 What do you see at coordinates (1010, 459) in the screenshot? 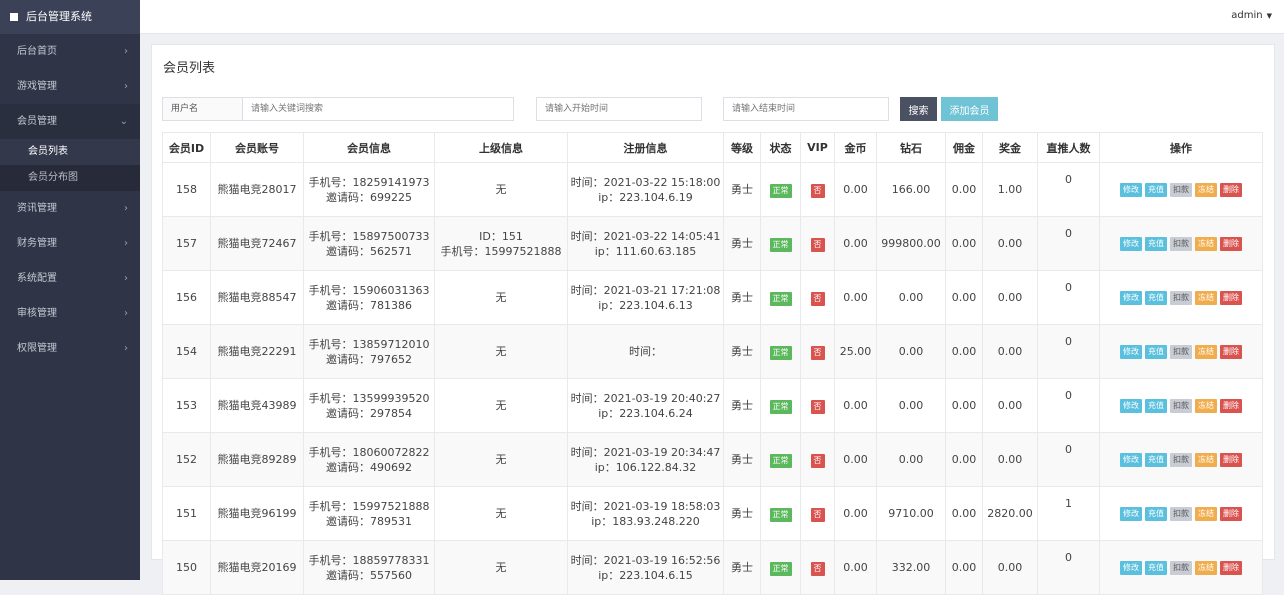
I see `bonus-value: 0.00` at bounding box center [1010, 459].